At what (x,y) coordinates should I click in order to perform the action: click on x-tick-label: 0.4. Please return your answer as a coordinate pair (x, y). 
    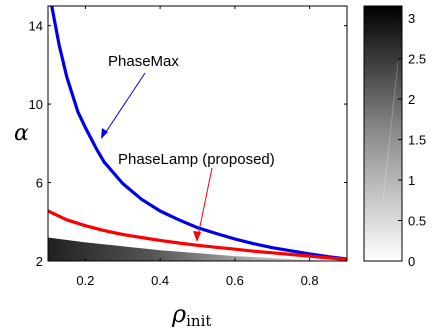
    Looking at the image, I should click on (160, 280).